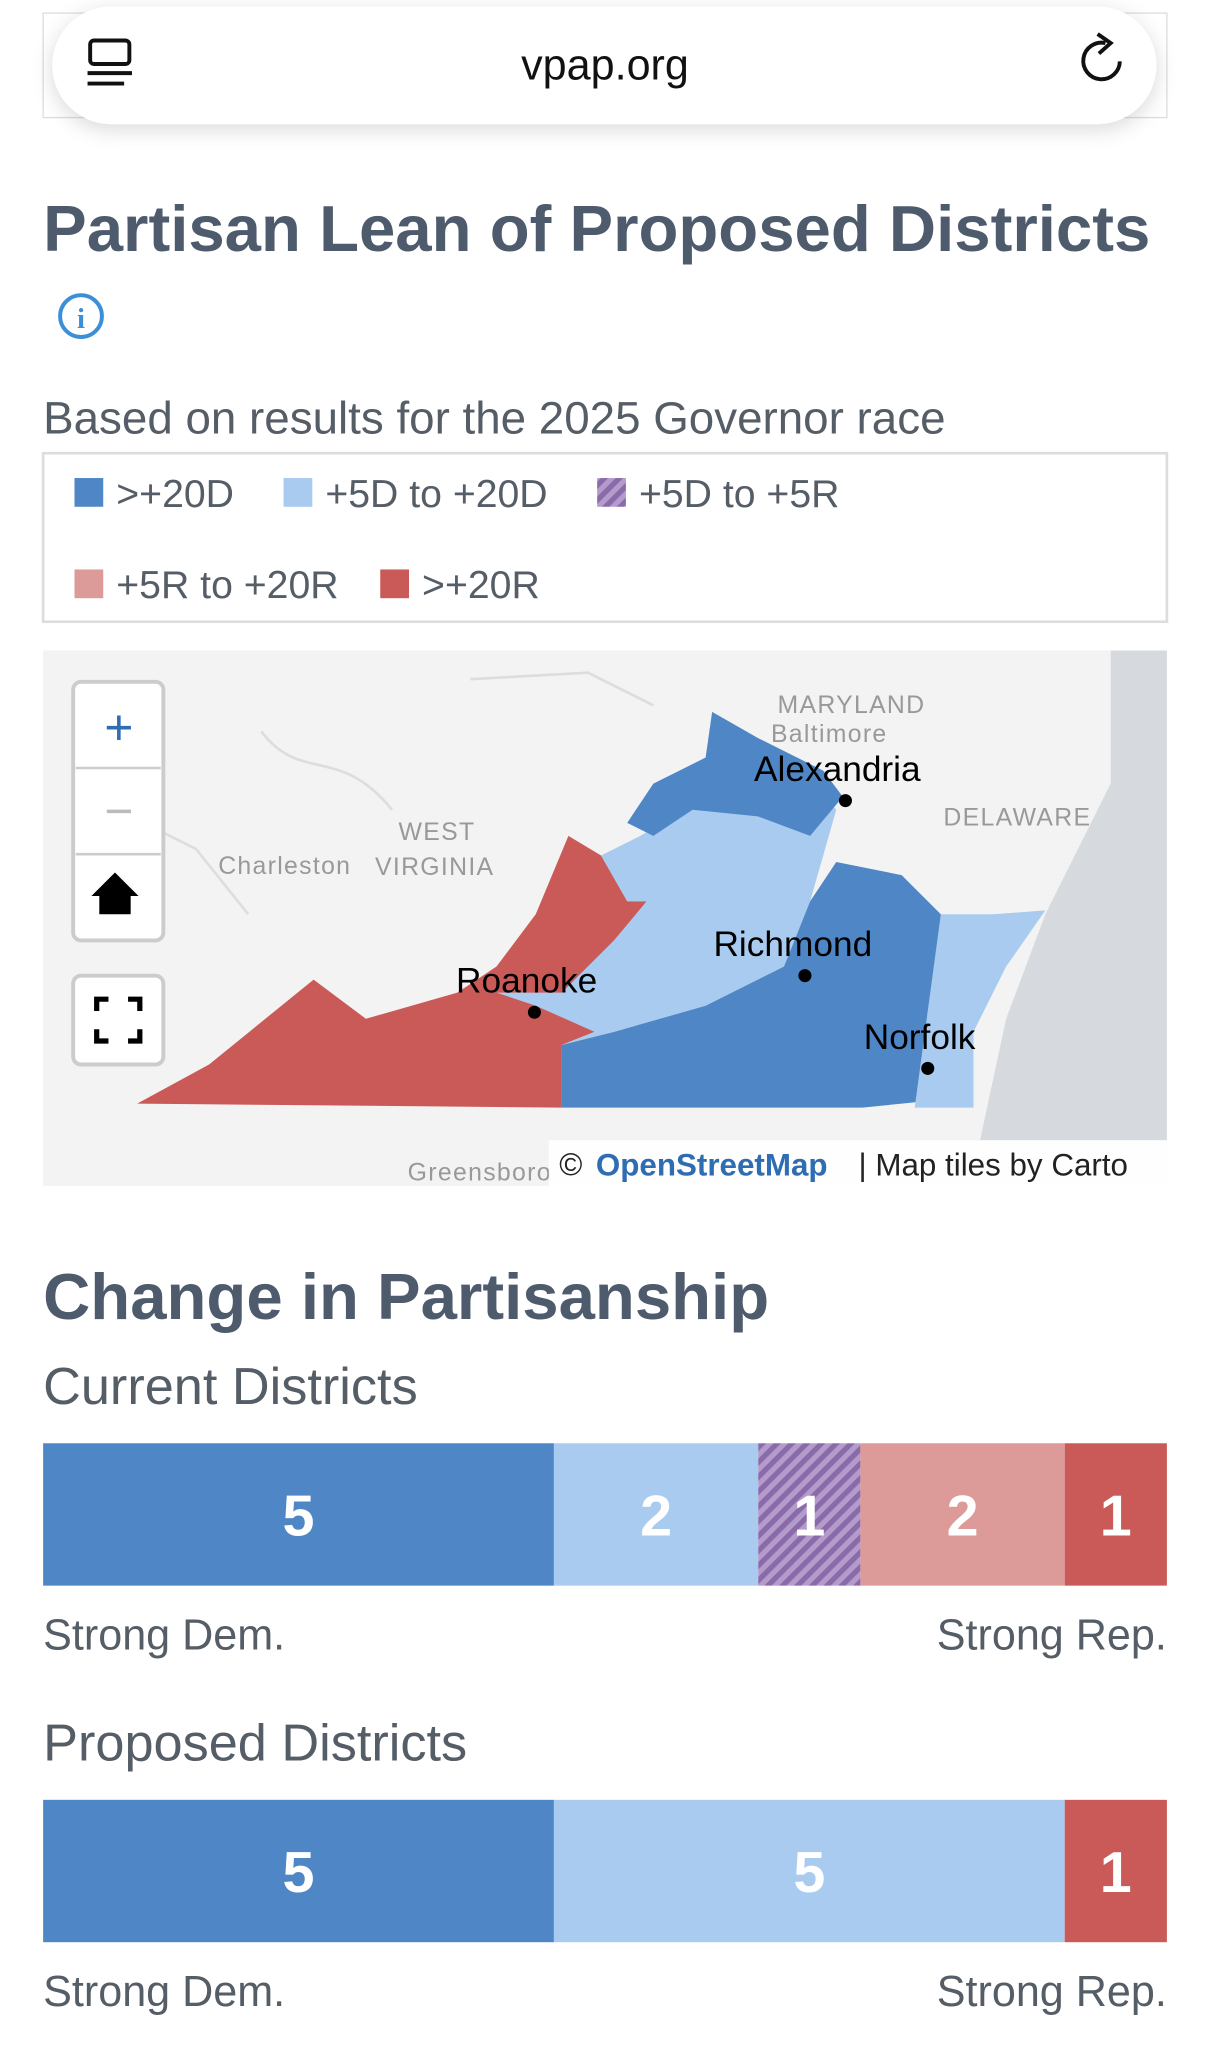 The width and height of the screenshot is (1210, 2048). Describe the element at coordinates (115, 893) in the screenshot. I see `home-button` at that location.